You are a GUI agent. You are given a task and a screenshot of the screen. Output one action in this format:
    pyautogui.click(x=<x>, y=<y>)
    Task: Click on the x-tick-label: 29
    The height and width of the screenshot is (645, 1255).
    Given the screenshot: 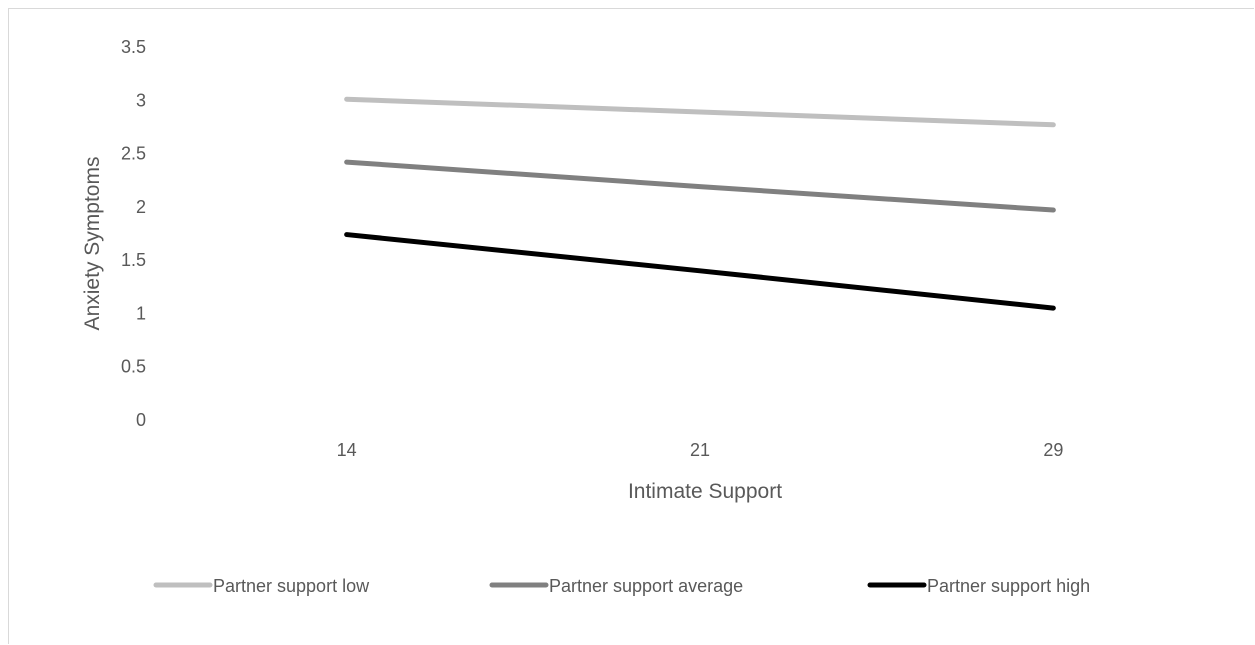 What is the action you would take?
    pyautogui.click(x=1053, y=450)
    